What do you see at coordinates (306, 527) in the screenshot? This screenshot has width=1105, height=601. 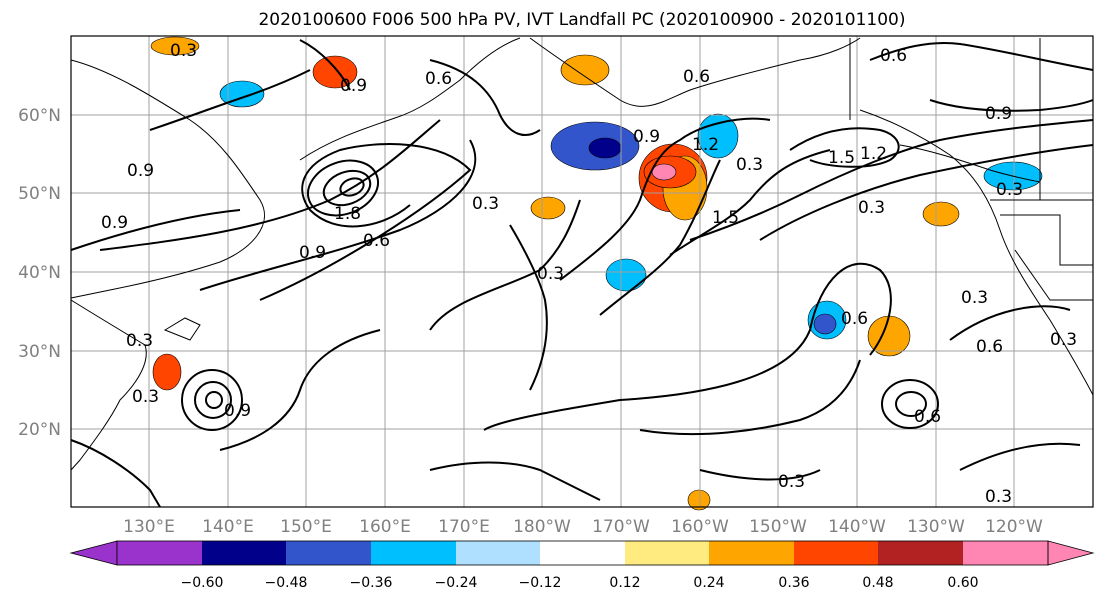 I see `lon-tick-label: 150°E` at bounding box center [306, 527].